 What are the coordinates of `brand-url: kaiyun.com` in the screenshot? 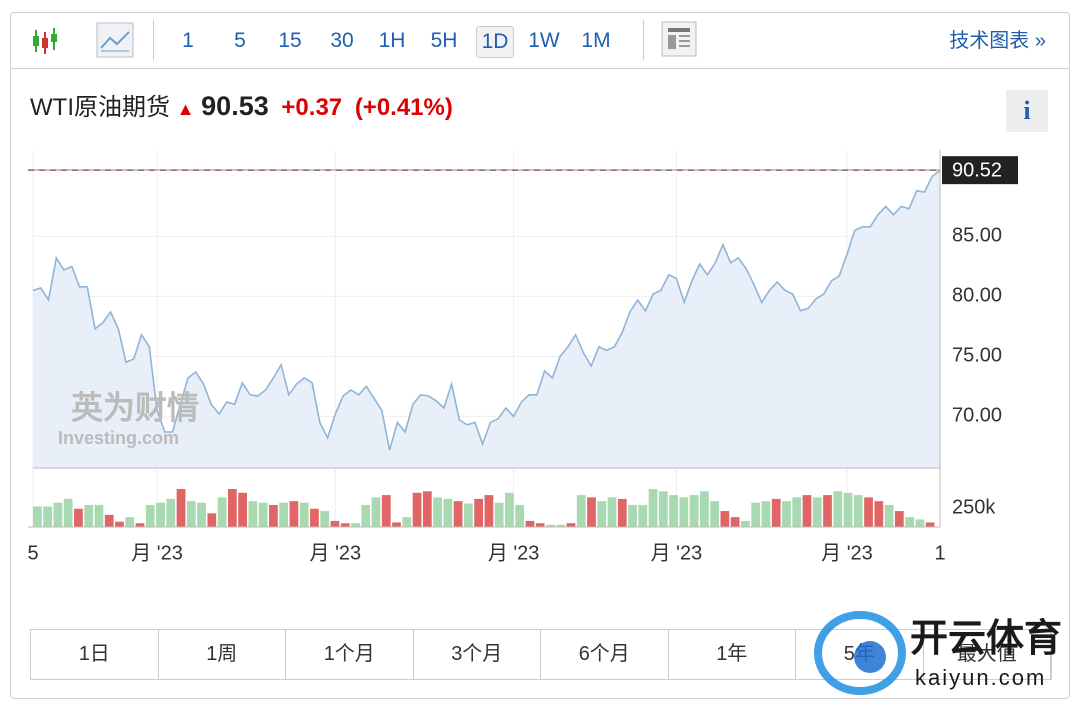 It's located at (980, 677).